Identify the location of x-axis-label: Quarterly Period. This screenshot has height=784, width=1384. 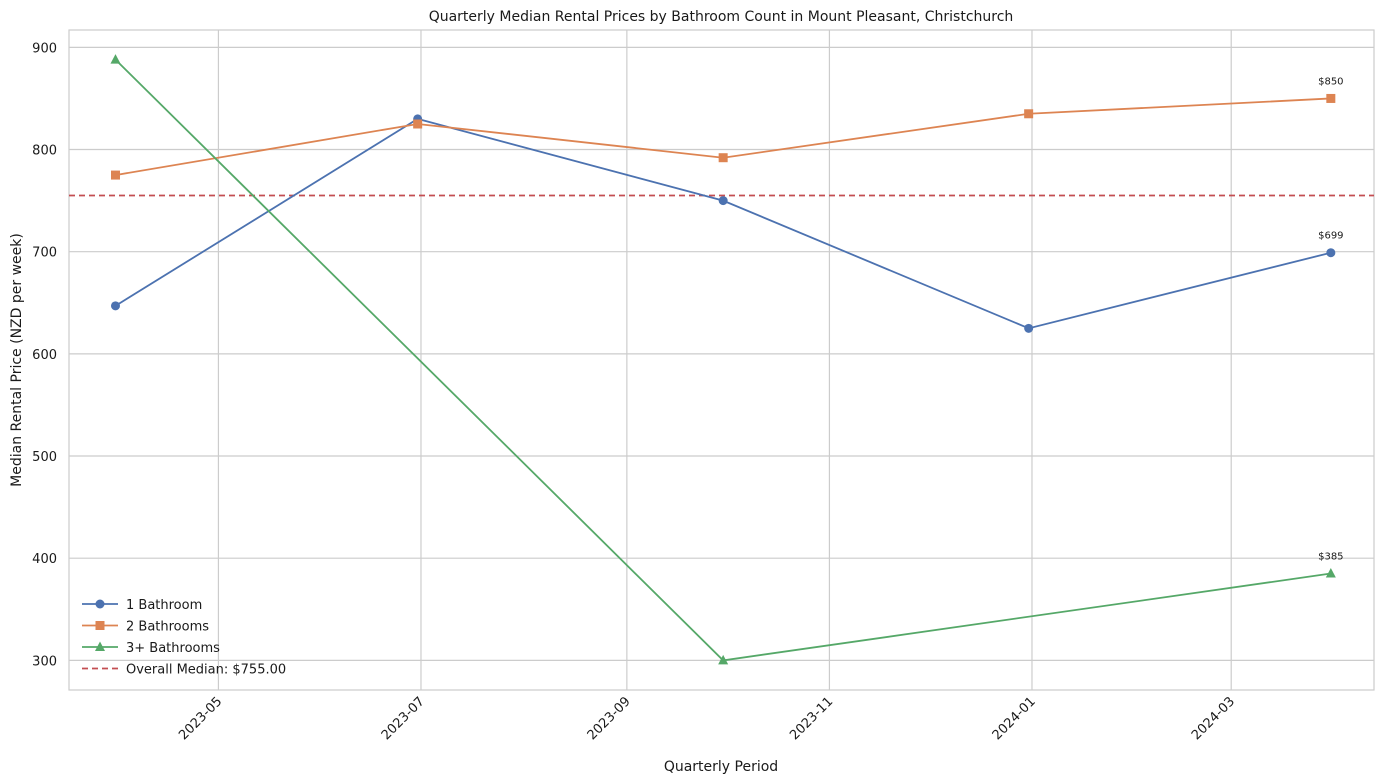
(721, 767).